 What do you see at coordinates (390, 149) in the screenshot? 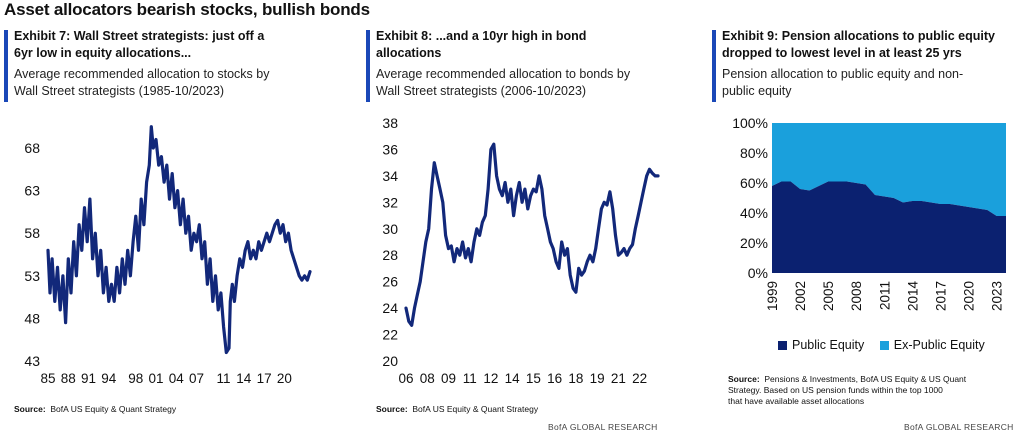
I see `y-tick-label: 36` at bounding box center [390, 149].